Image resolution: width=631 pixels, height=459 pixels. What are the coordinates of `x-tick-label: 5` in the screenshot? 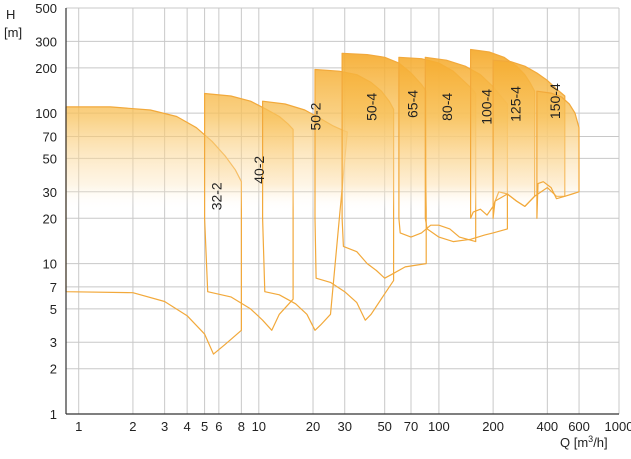 It's located at (204, 426).